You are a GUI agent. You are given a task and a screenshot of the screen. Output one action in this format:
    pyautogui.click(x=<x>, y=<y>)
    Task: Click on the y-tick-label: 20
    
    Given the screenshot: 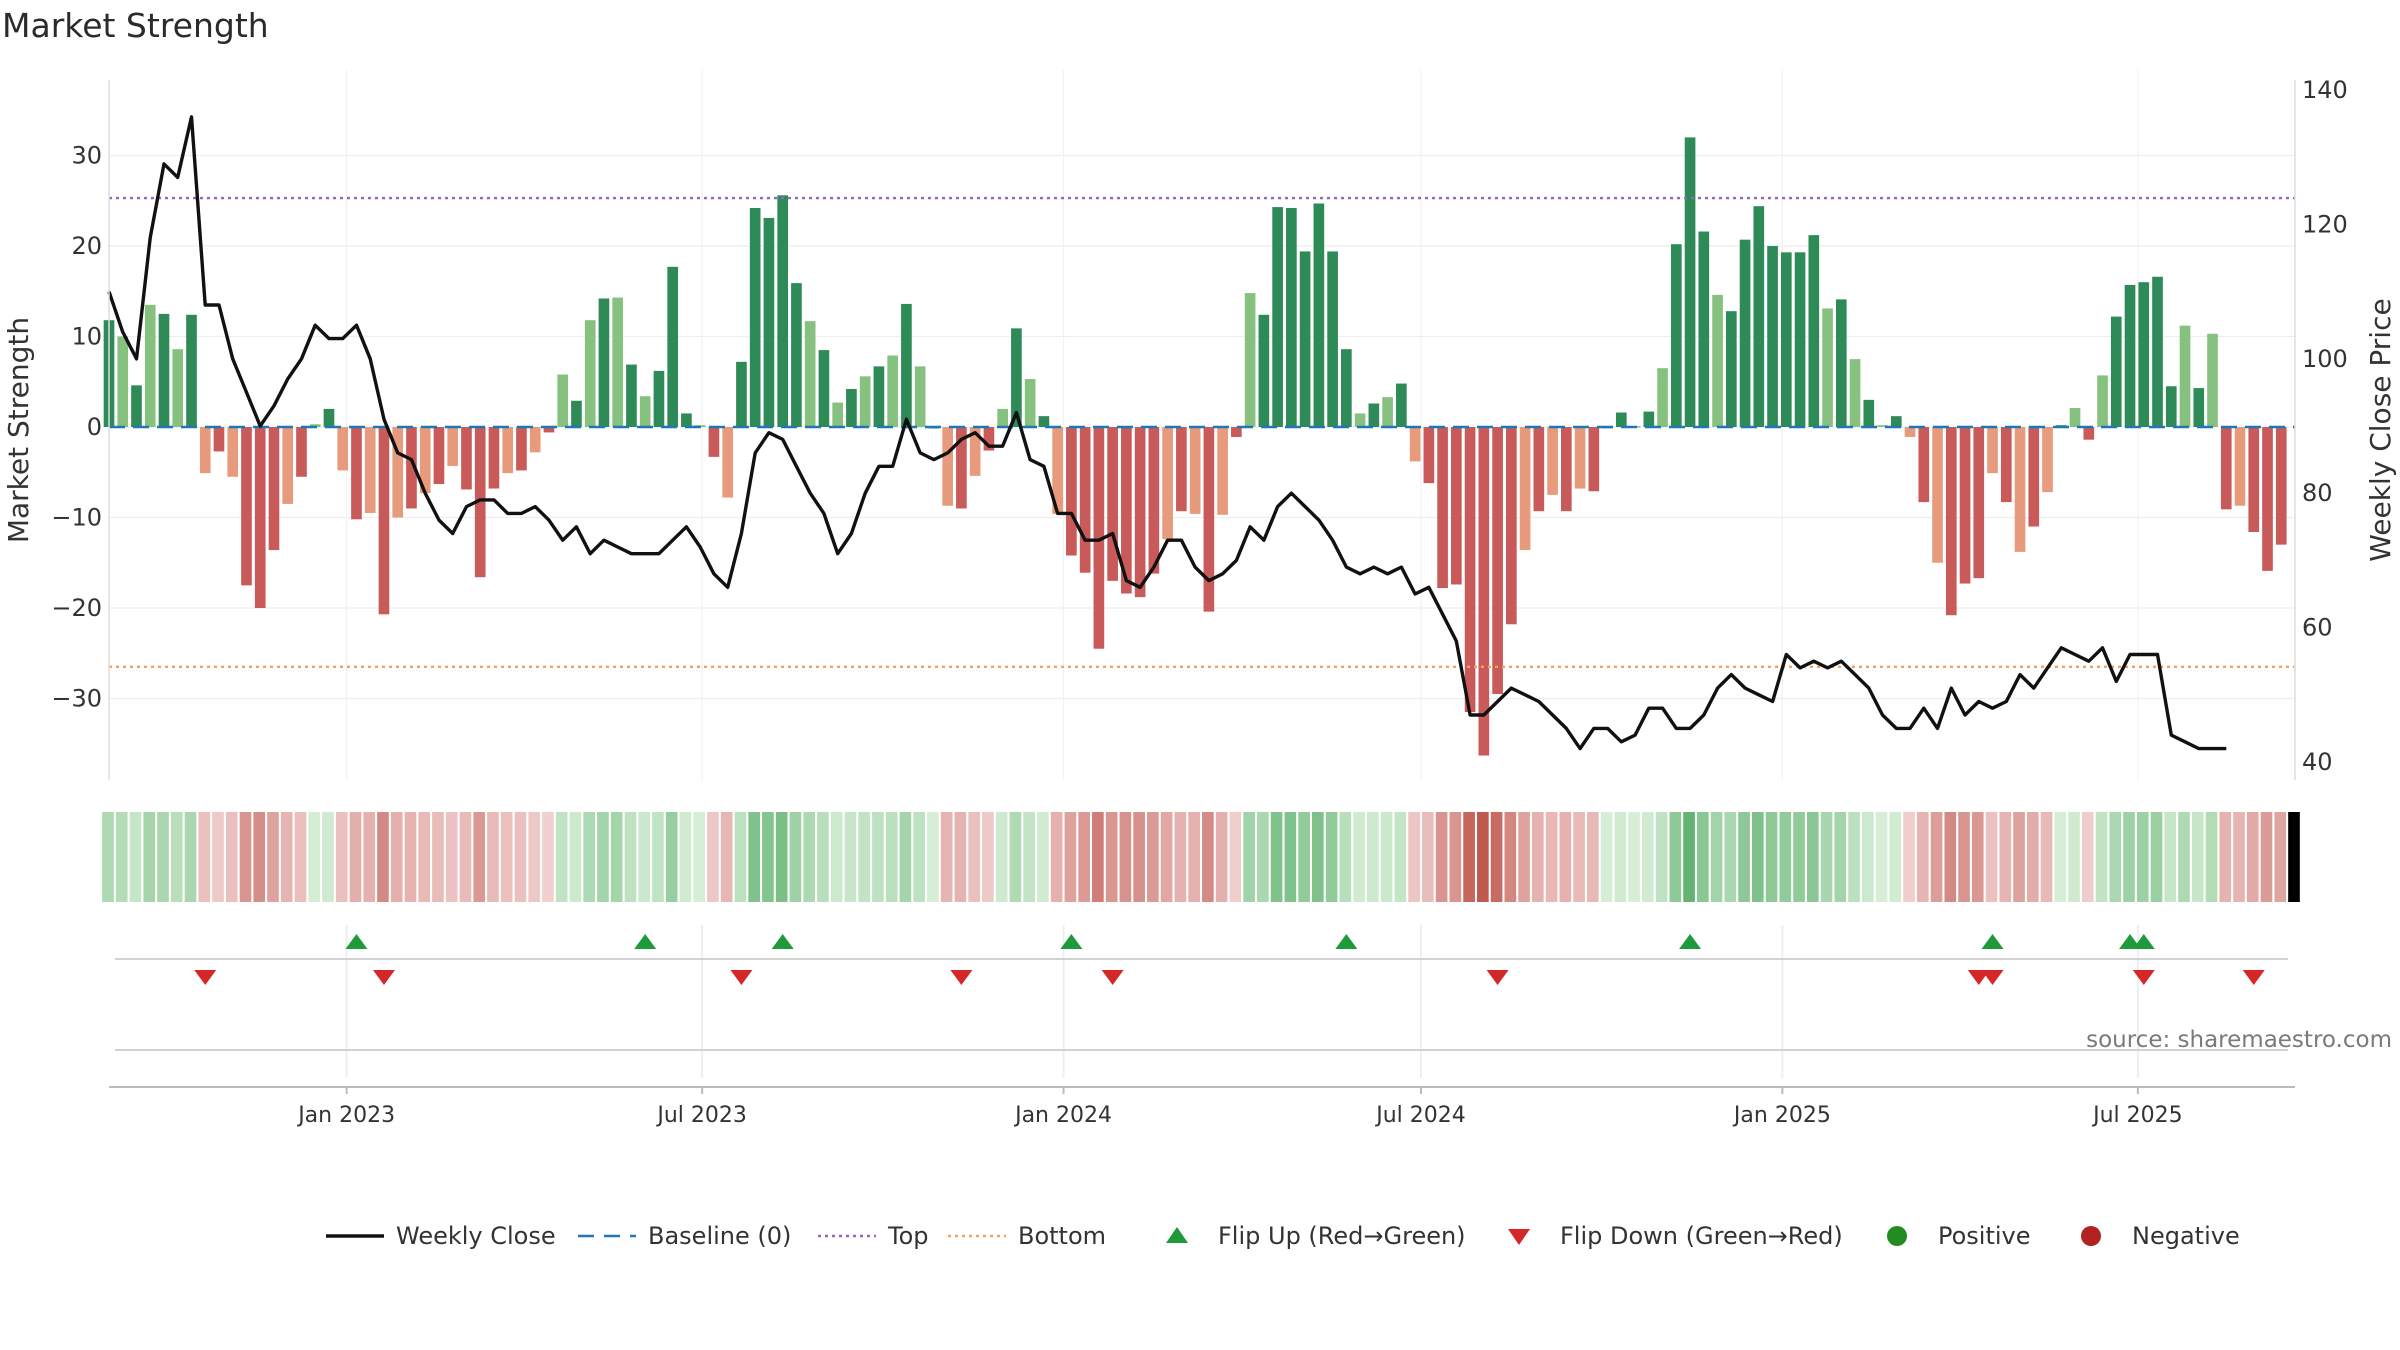 What is the action you would take?
    pyautogui.click(x=86, y=246)
    